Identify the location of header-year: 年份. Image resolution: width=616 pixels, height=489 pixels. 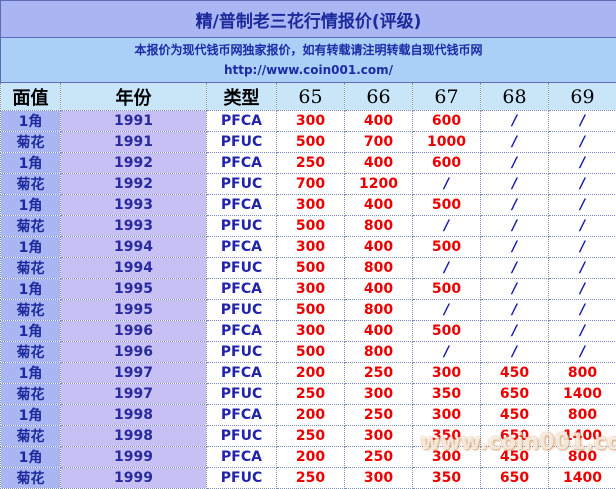
(134, 97).